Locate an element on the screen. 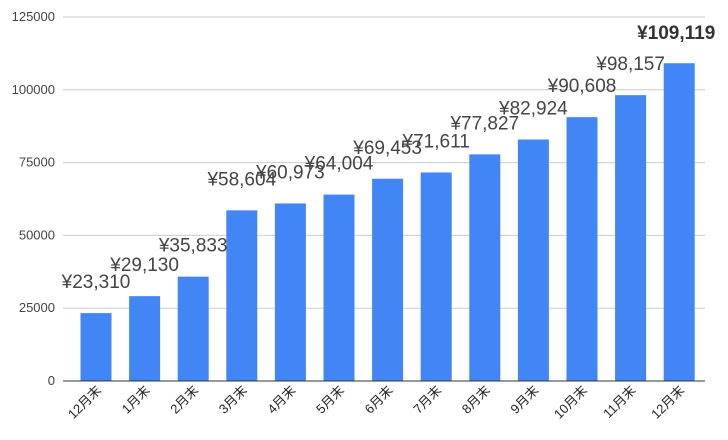 This screenshot has height=440, width=728. data-label: ¥71,611 is located at coordinates (436, 141).